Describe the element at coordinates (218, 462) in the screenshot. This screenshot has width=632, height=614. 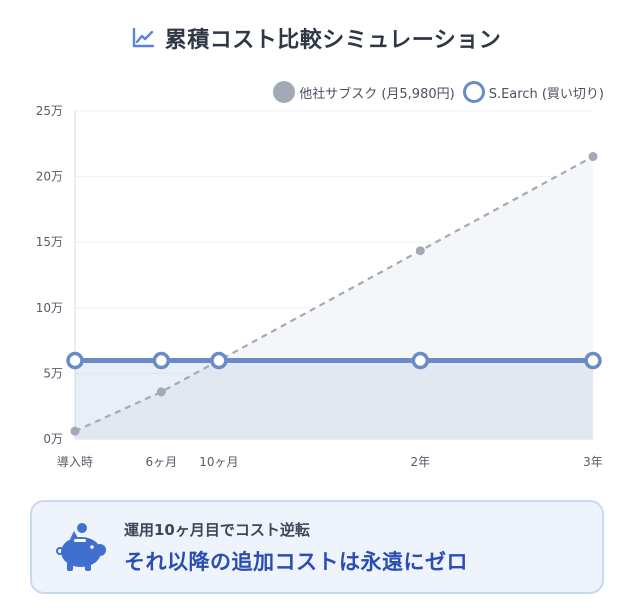
I see `x-tick-label: 10ヶ月` at that location.